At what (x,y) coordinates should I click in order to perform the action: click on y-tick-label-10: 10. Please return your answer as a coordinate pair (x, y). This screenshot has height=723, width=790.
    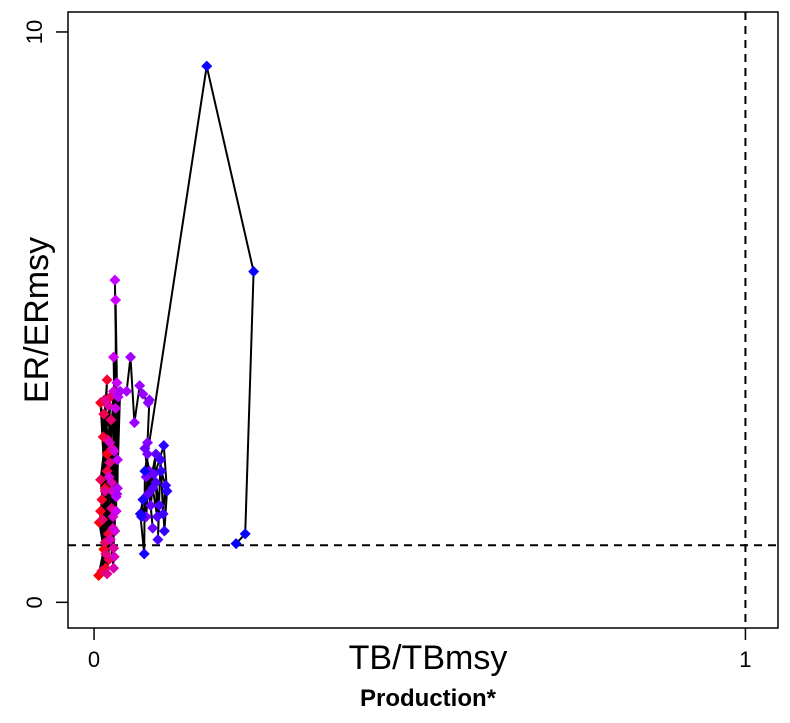
    Looking at the image, I should click on (34, 32).